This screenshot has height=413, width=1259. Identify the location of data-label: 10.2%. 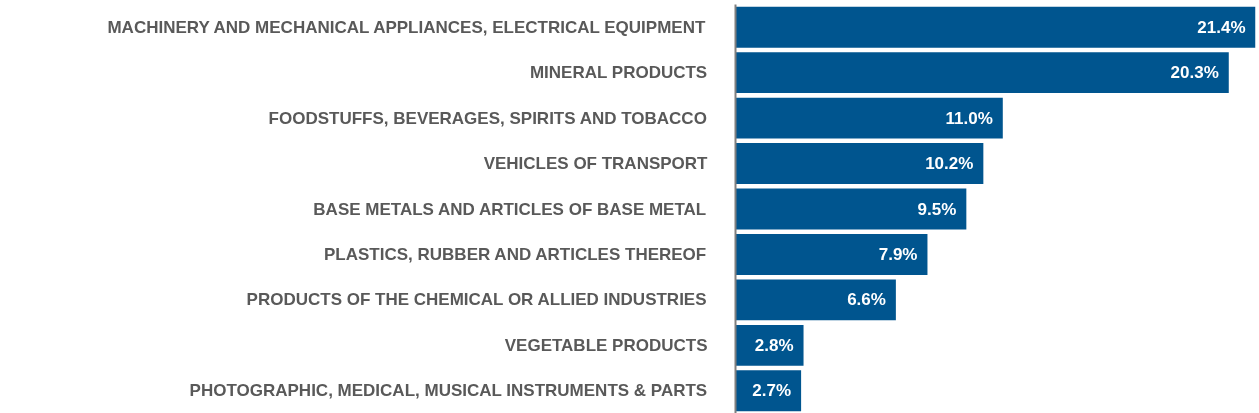
(949, 164).